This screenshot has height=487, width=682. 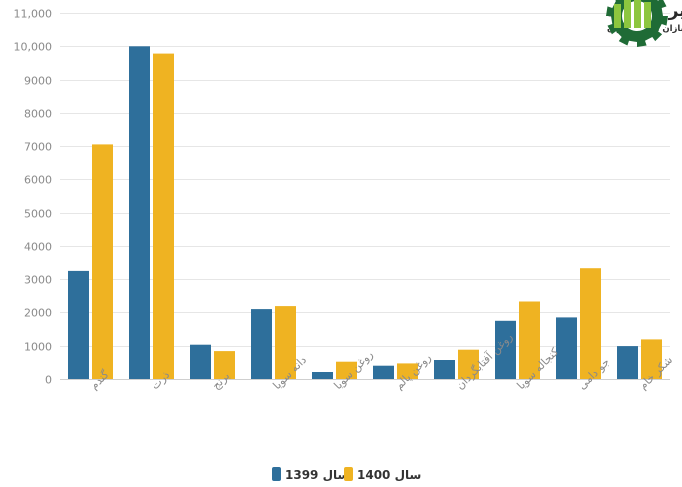 What do you see at coordinates (317, 475) in the screenshot?
I see `legend-label-1399: سال 1399` at bounding box center [317, 475].